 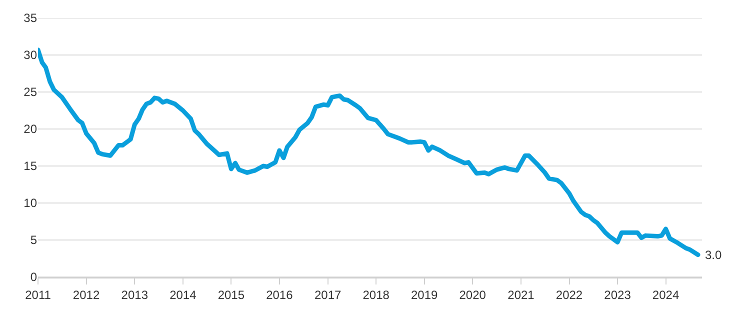 What do you see at coordinates (31, 55) in the screenshot?
I see `y-tick-label: 30` at bounding box center [31, 55].